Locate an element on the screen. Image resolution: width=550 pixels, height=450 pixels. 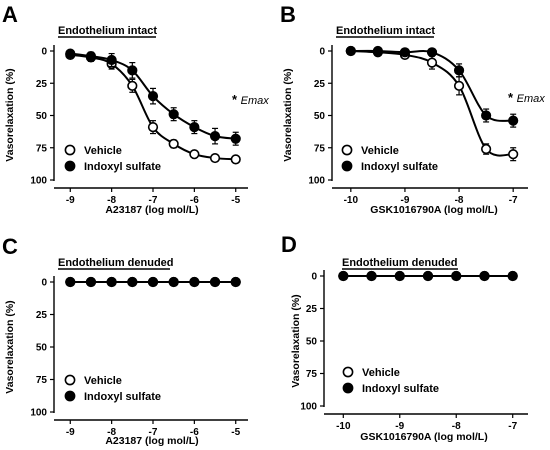
panel-letter: D is located at coordinates (289, 244).